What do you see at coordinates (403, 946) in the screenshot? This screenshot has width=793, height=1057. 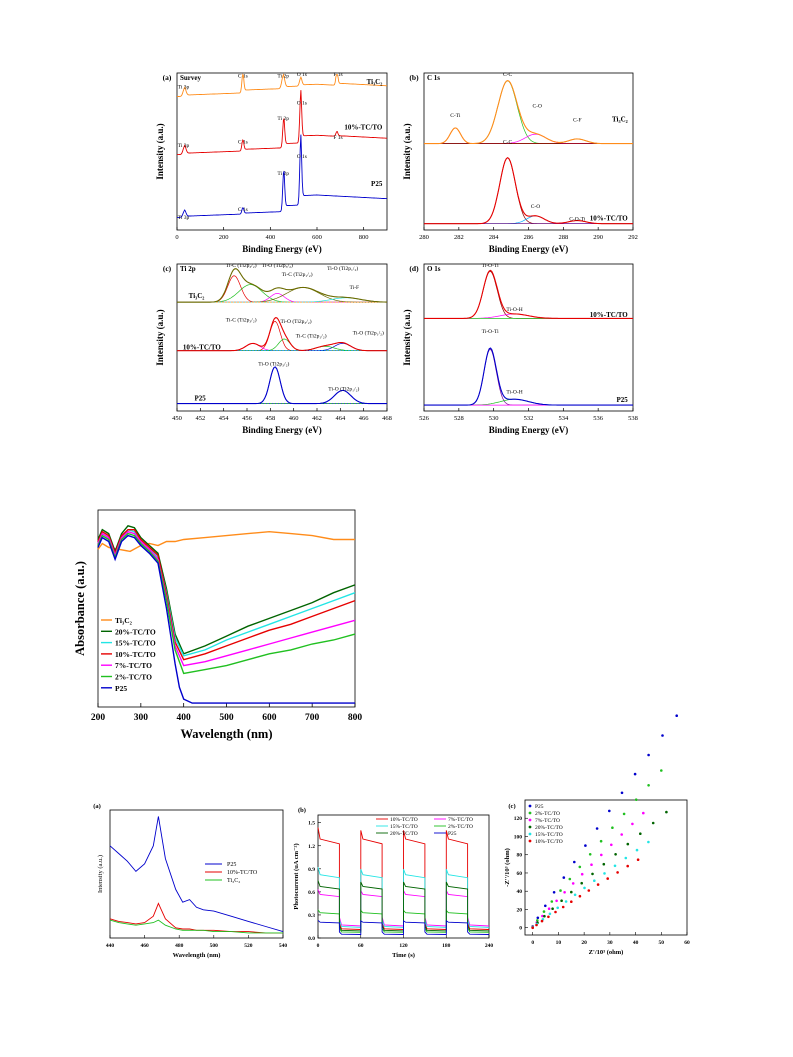 I see `x-tick-label: 120` at bounding box center [403, 946].